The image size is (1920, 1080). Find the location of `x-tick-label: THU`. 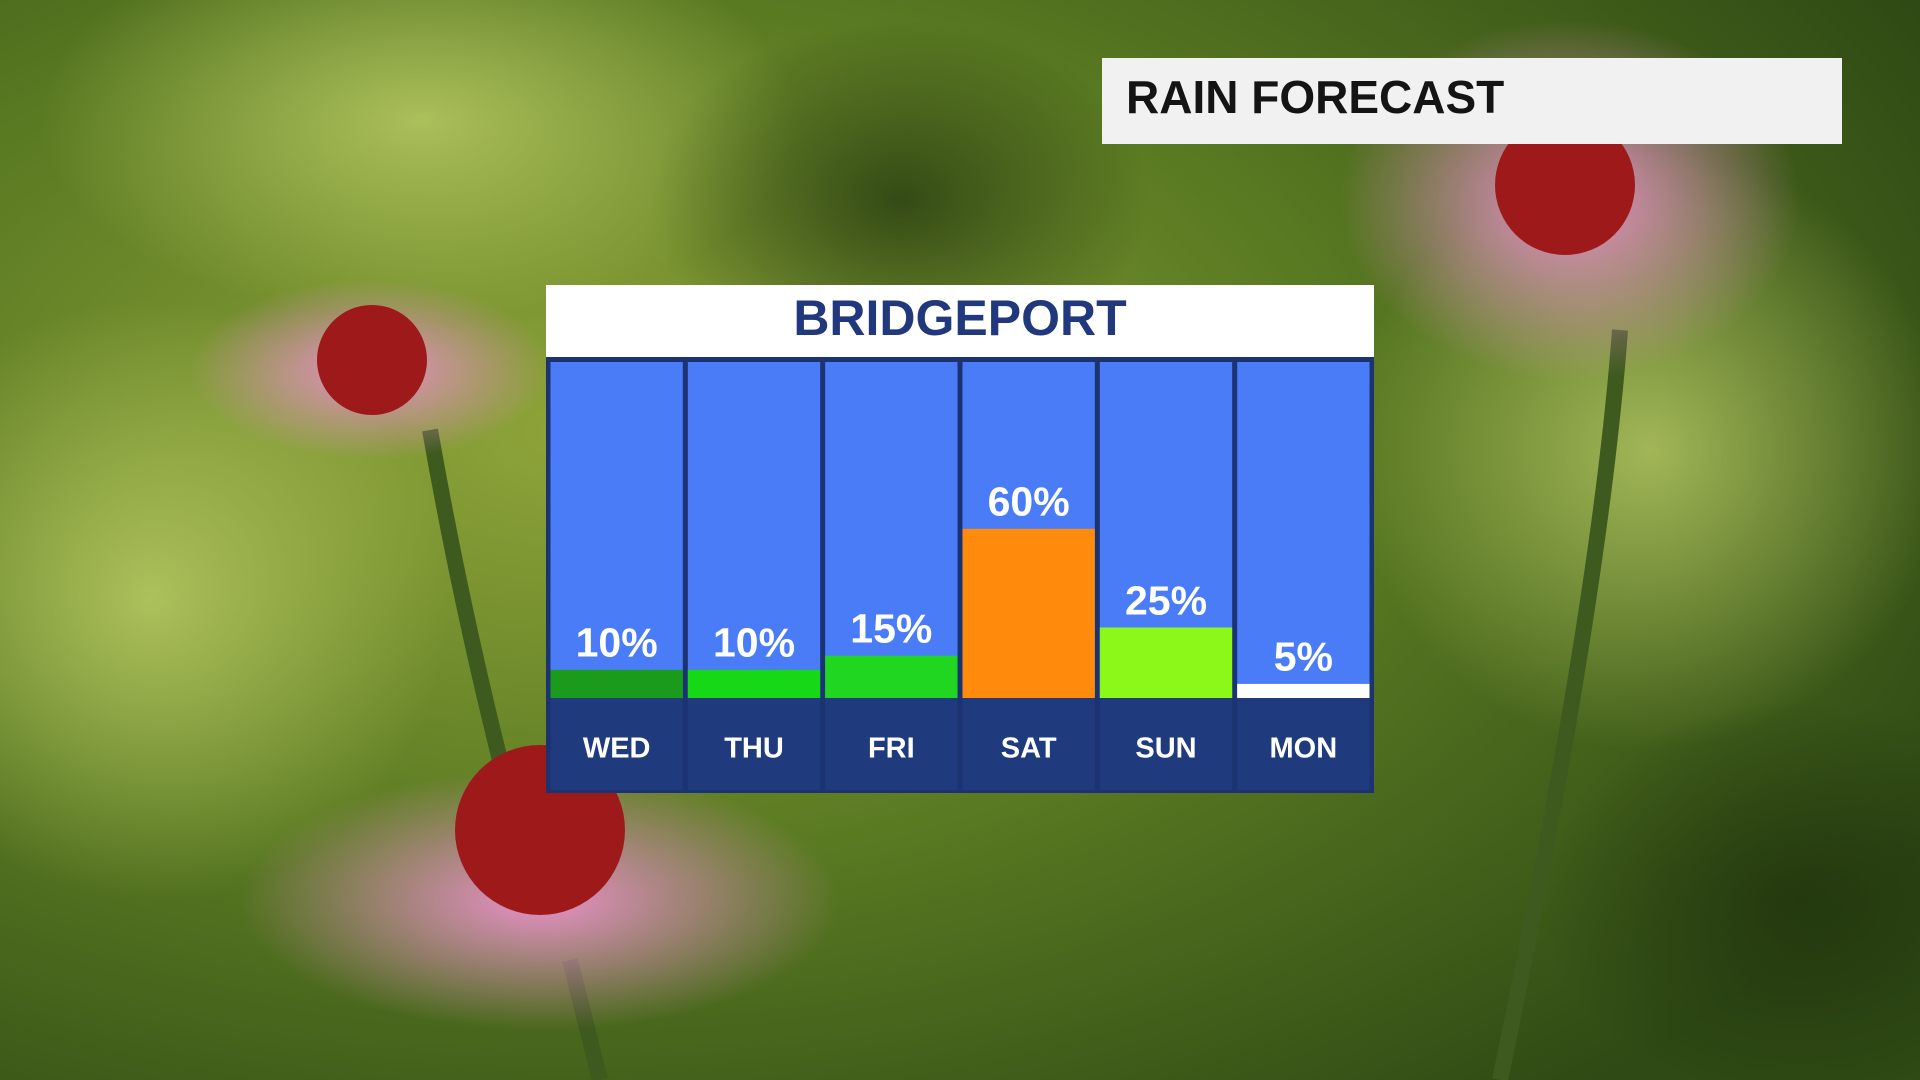

x-tick-label: THU is located at coordinates (754, 749).